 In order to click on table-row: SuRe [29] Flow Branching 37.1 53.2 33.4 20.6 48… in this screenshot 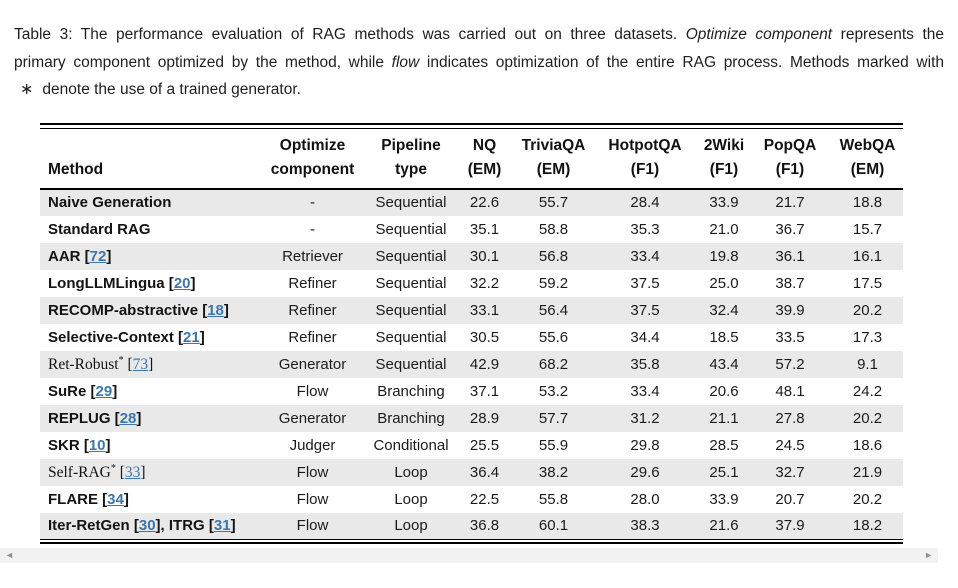, I will do `click(471, 391)`.